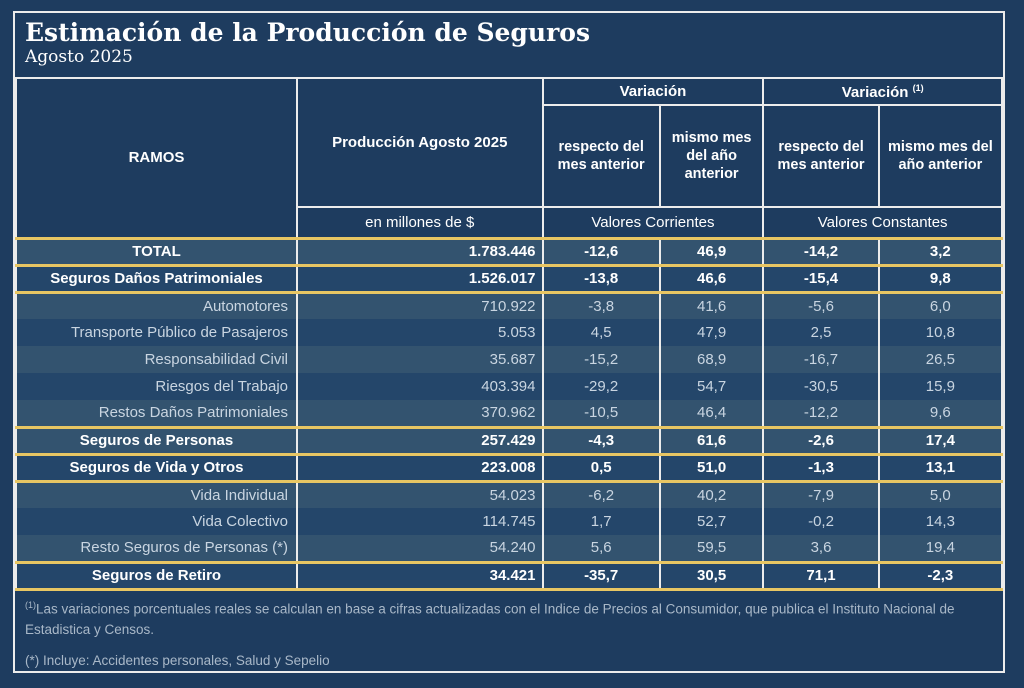  I want to click on variation-constante-mes-anterior-cell: 3,6, so click(821, 548).